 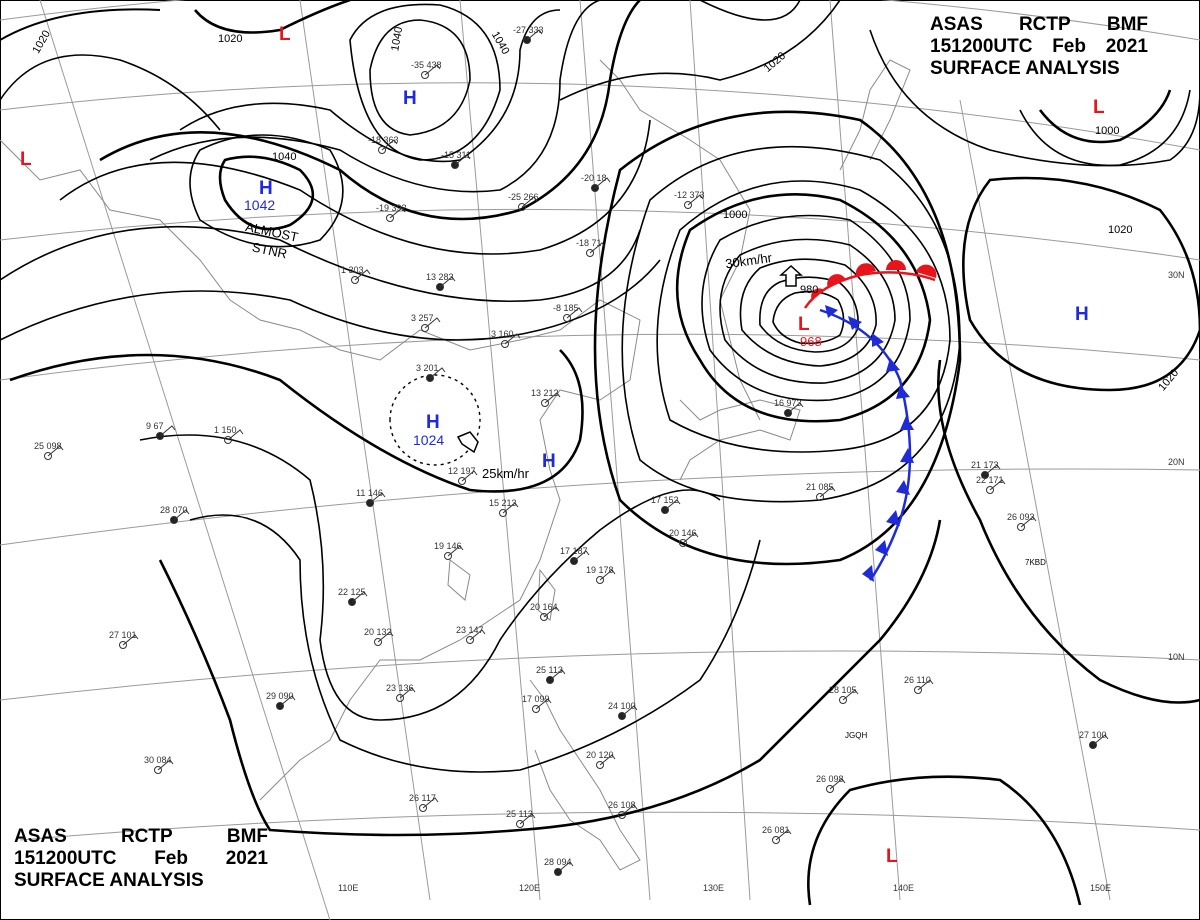 I want to click on warm-front, so click(x=870, y=284).